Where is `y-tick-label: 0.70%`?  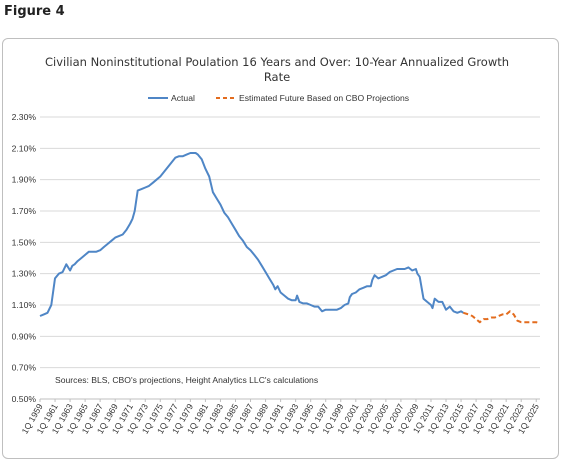
y-tick-label: 0.70% is located at coordinates (24, 368).